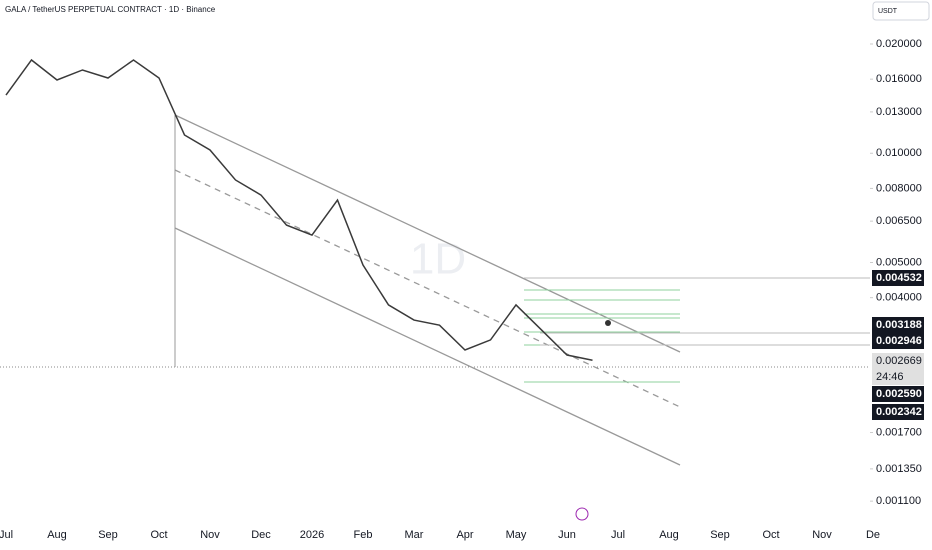  I want to click on y-tick-label: 0.010000, so click(899, 153).